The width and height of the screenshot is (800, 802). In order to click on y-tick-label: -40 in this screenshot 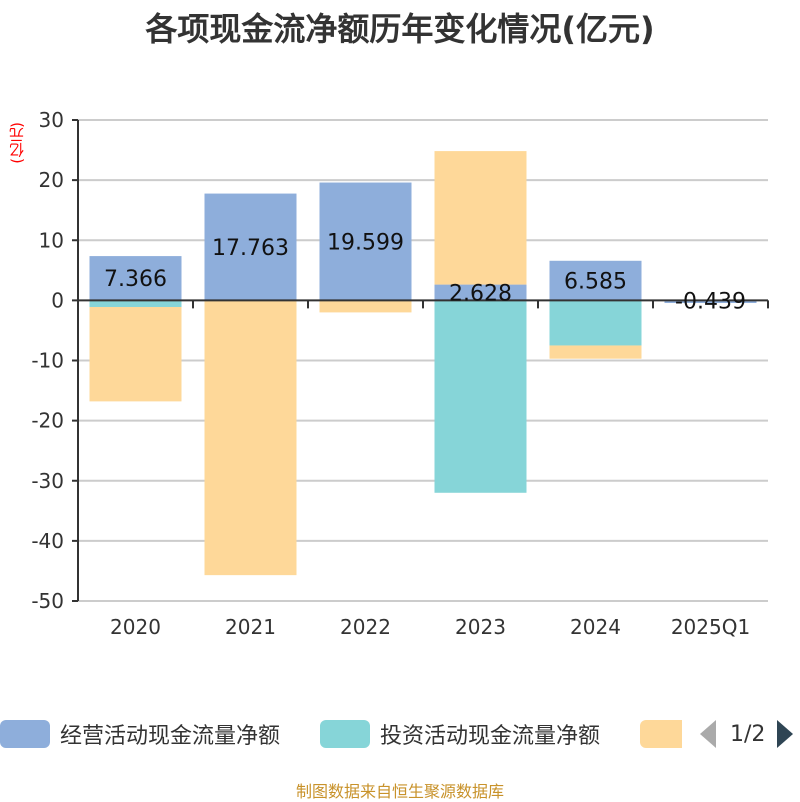, I will do `click(47, 541)`.